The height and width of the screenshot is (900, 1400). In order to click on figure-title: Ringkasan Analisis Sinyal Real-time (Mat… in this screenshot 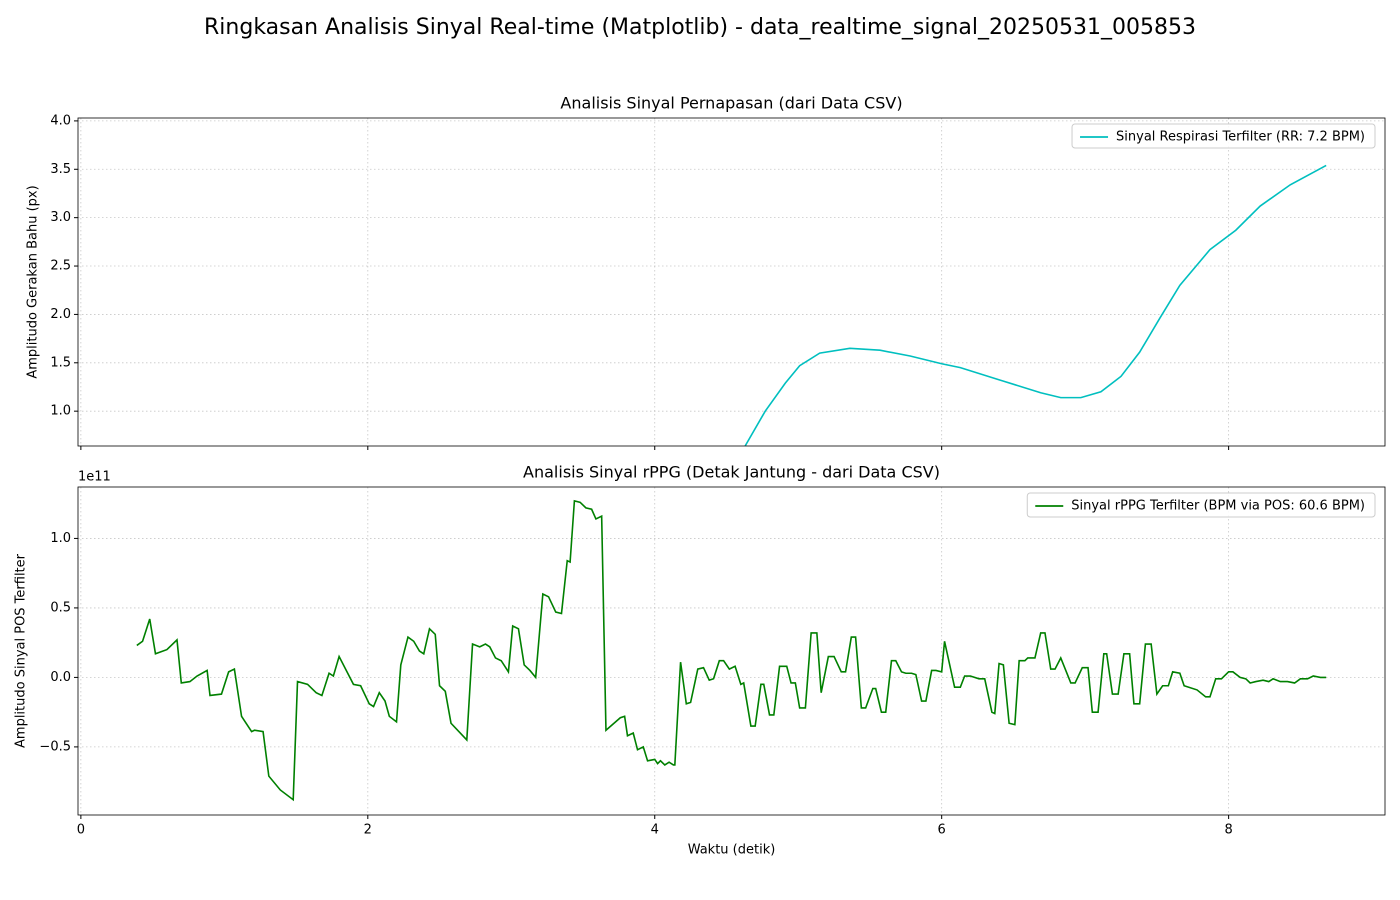, I will do `click(700, 27)`.